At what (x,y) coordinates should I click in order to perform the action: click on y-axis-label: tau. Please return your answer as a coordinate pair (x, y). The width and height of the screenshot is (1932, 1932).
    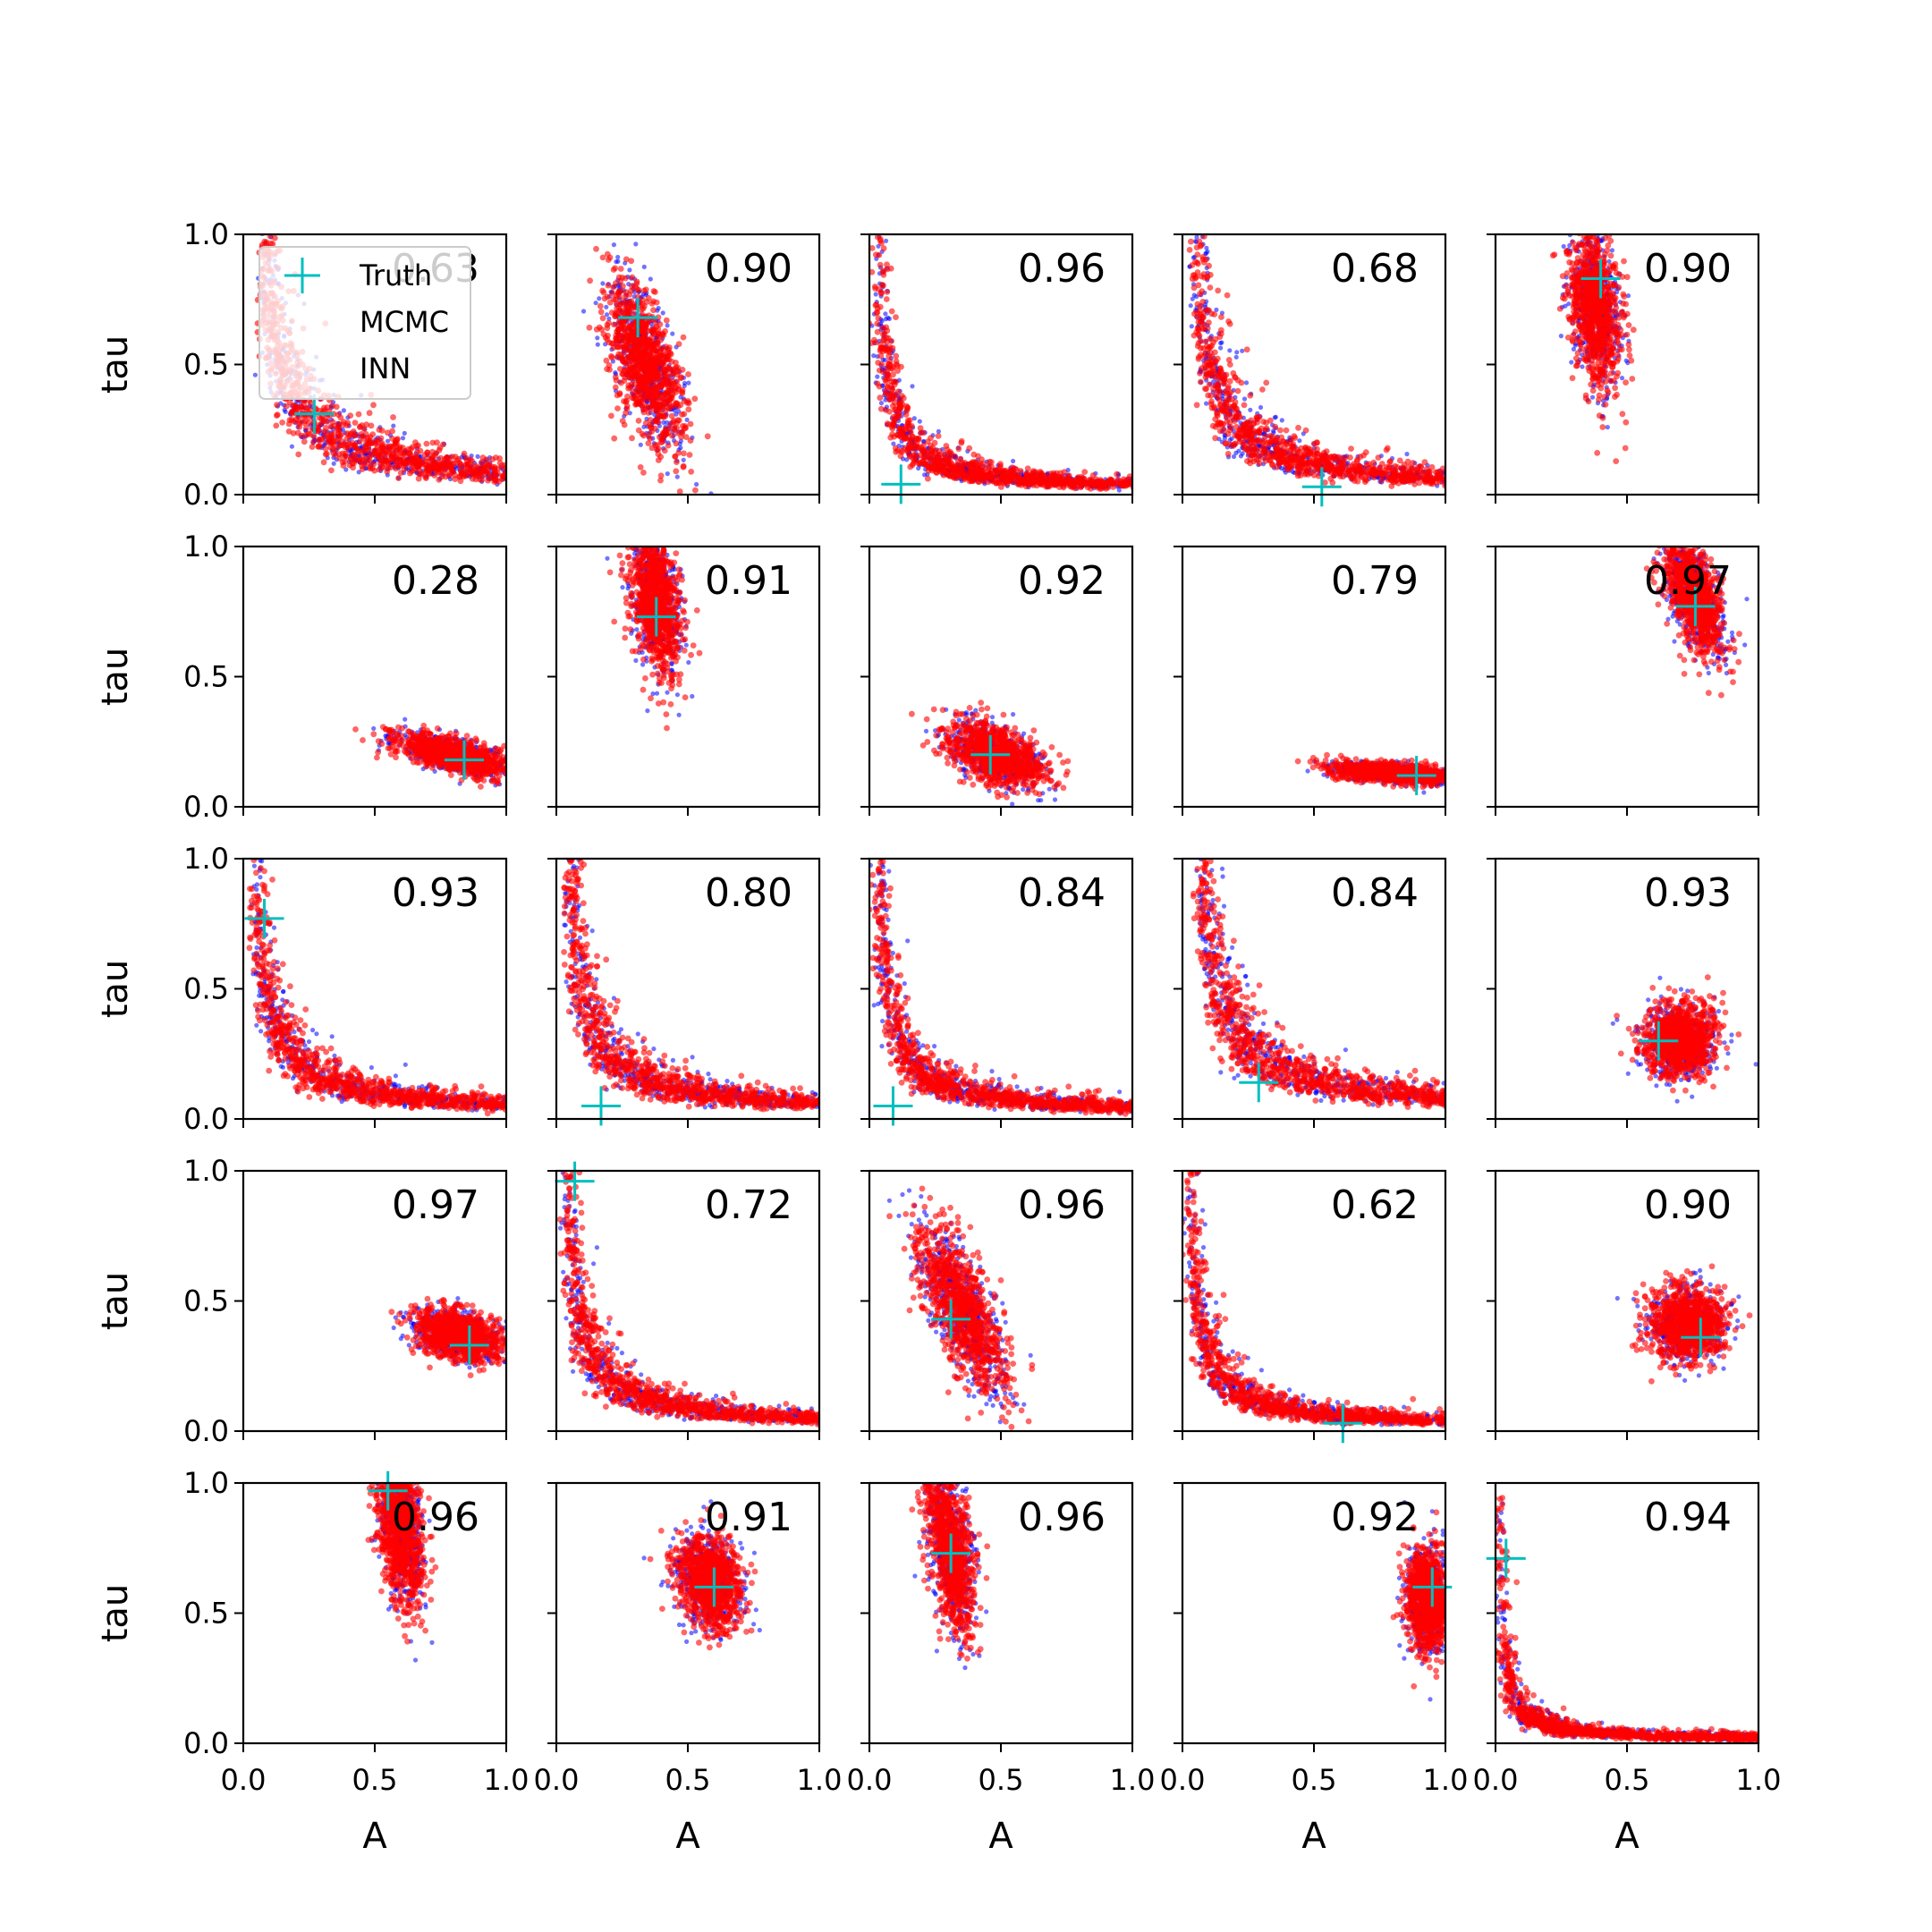
    Looking at the image, I should click on (115, 364).